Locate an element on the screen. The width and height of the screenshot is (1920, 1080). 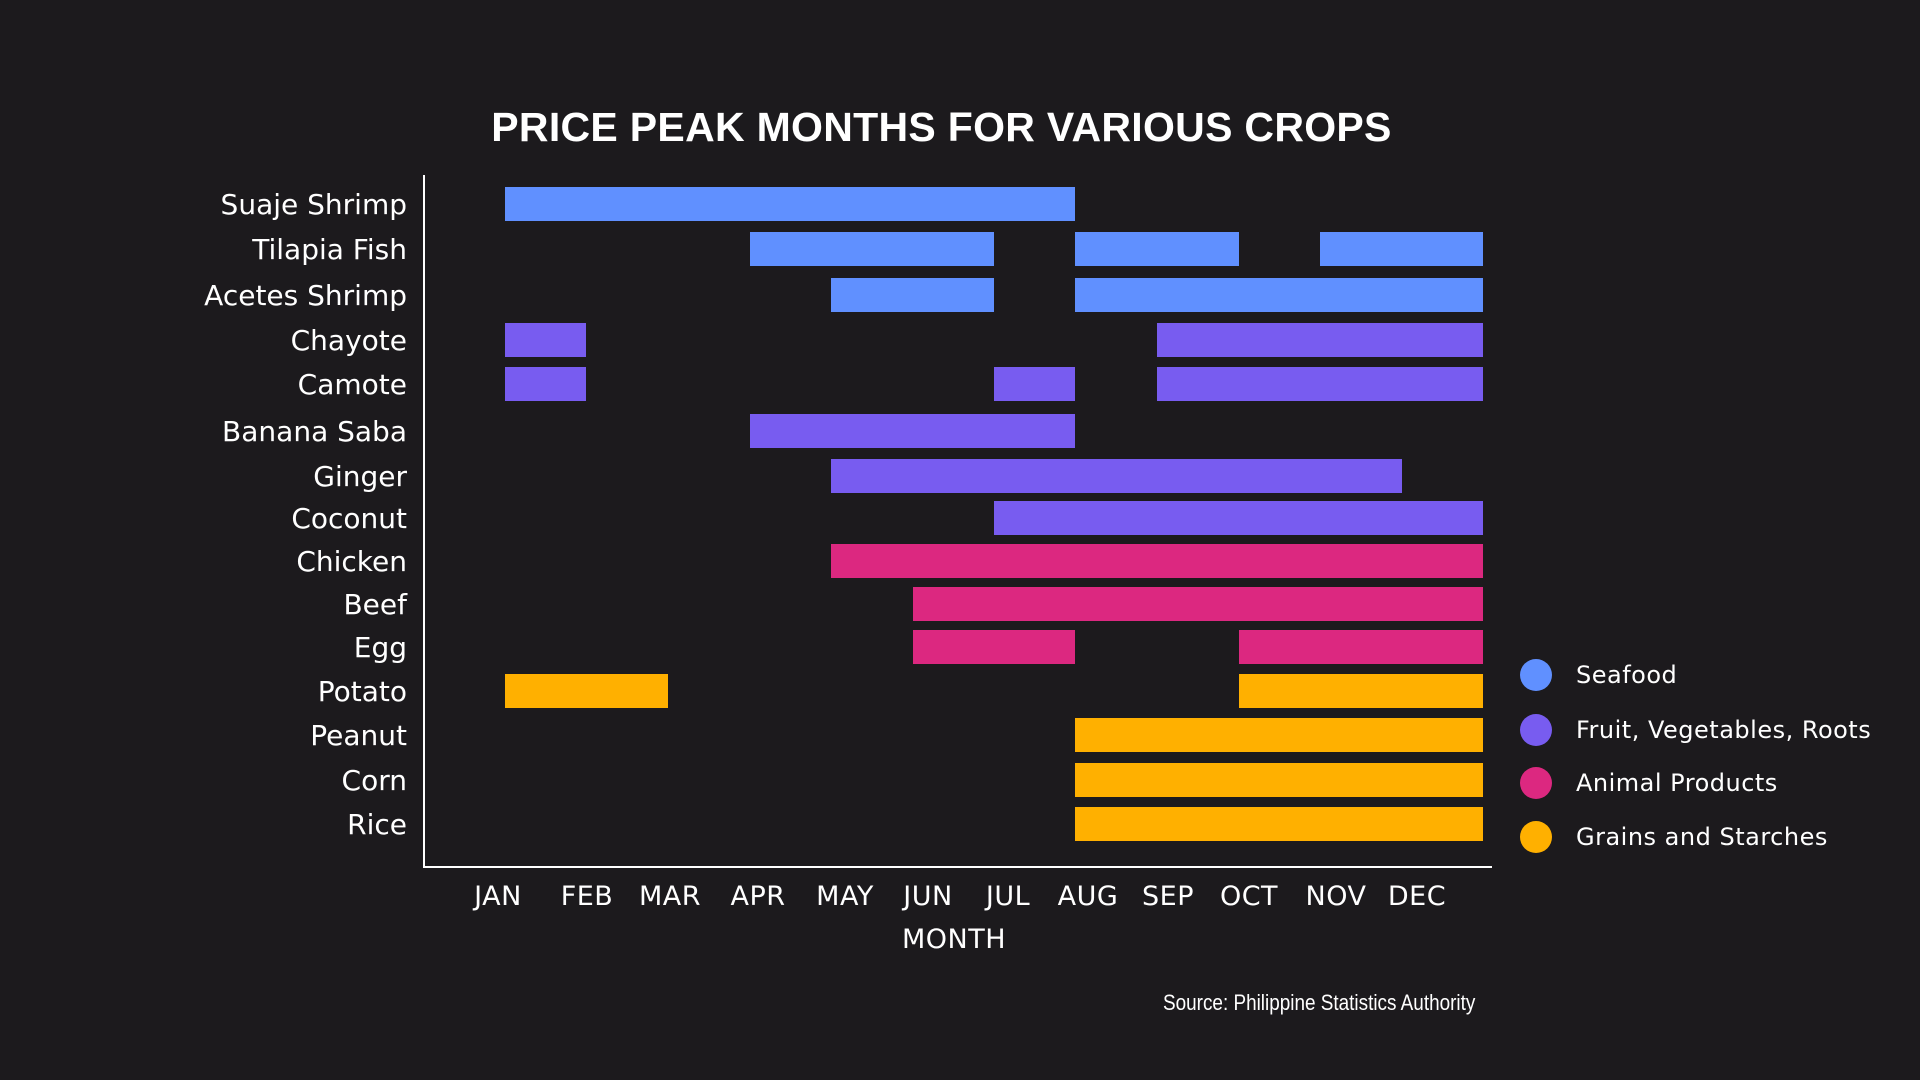
crop-label-chayote: Chayote is located at coordinates (349, 340).